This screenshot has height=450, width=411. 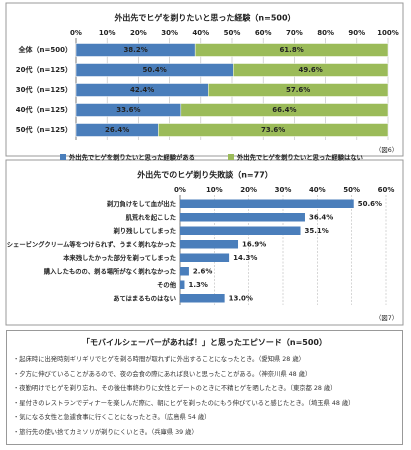 What do you see at coordinates (317, 231) in the screenshot?
I see `value-label: 35.1%` at bounding box center [317, 231].